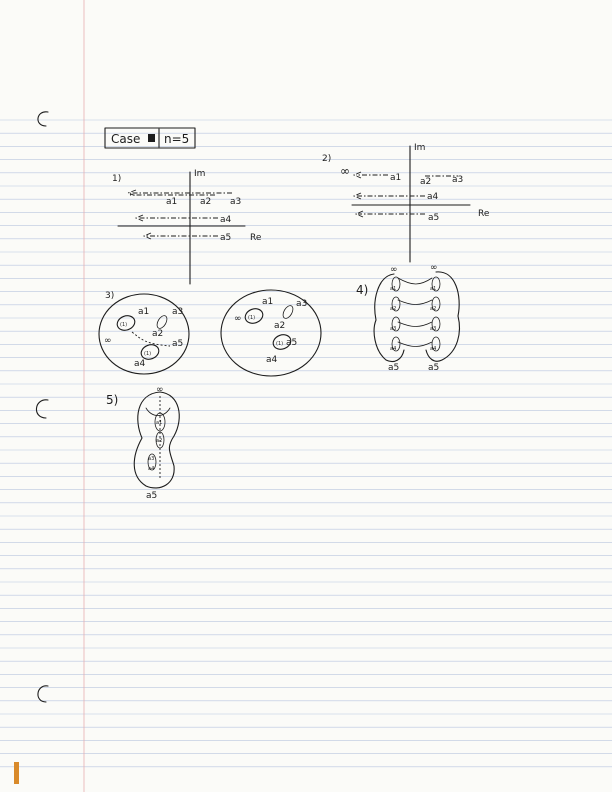  Describe the element at coordinates (143, 312) in the screenshot. I see `sketch-3-left-a1: a1` at that location.